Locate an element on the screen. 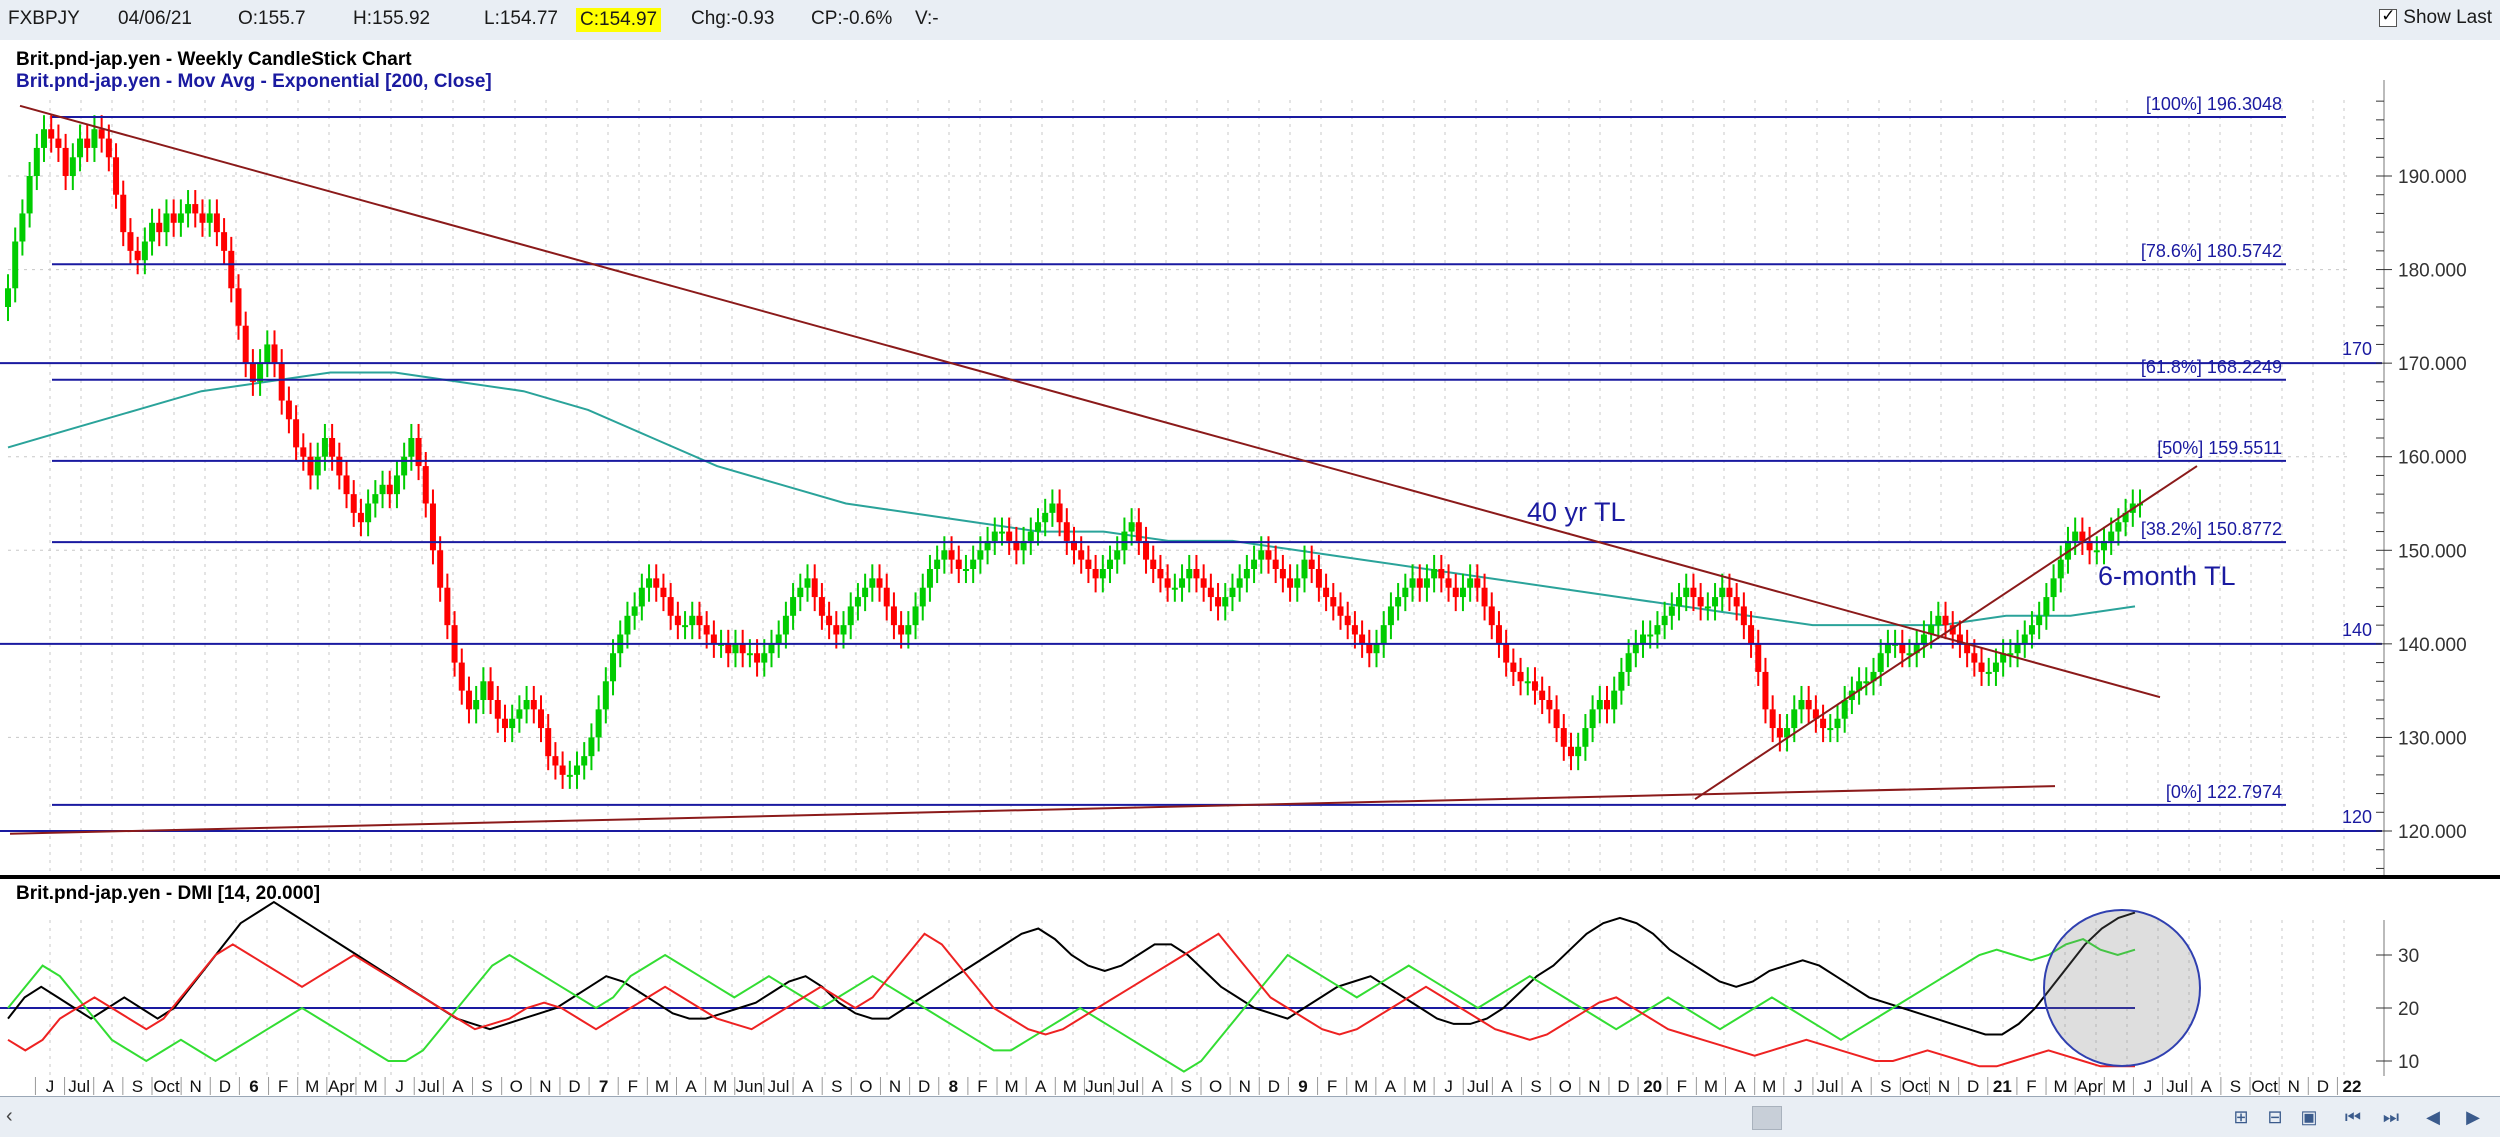 This screenshot has width=2500, height=1137. zoom-out-icon: ⊟ is located at coordinates (2275, 1116).